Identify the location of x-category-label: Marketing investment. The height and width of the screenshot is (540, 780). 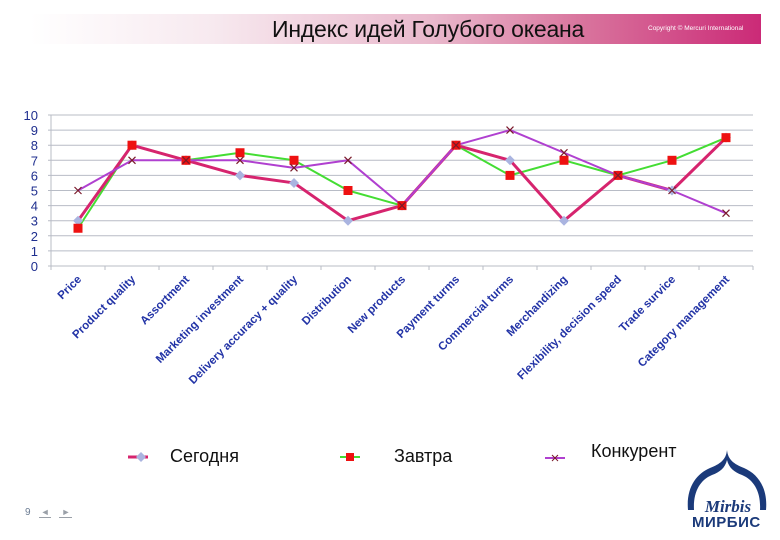
(200, 320).